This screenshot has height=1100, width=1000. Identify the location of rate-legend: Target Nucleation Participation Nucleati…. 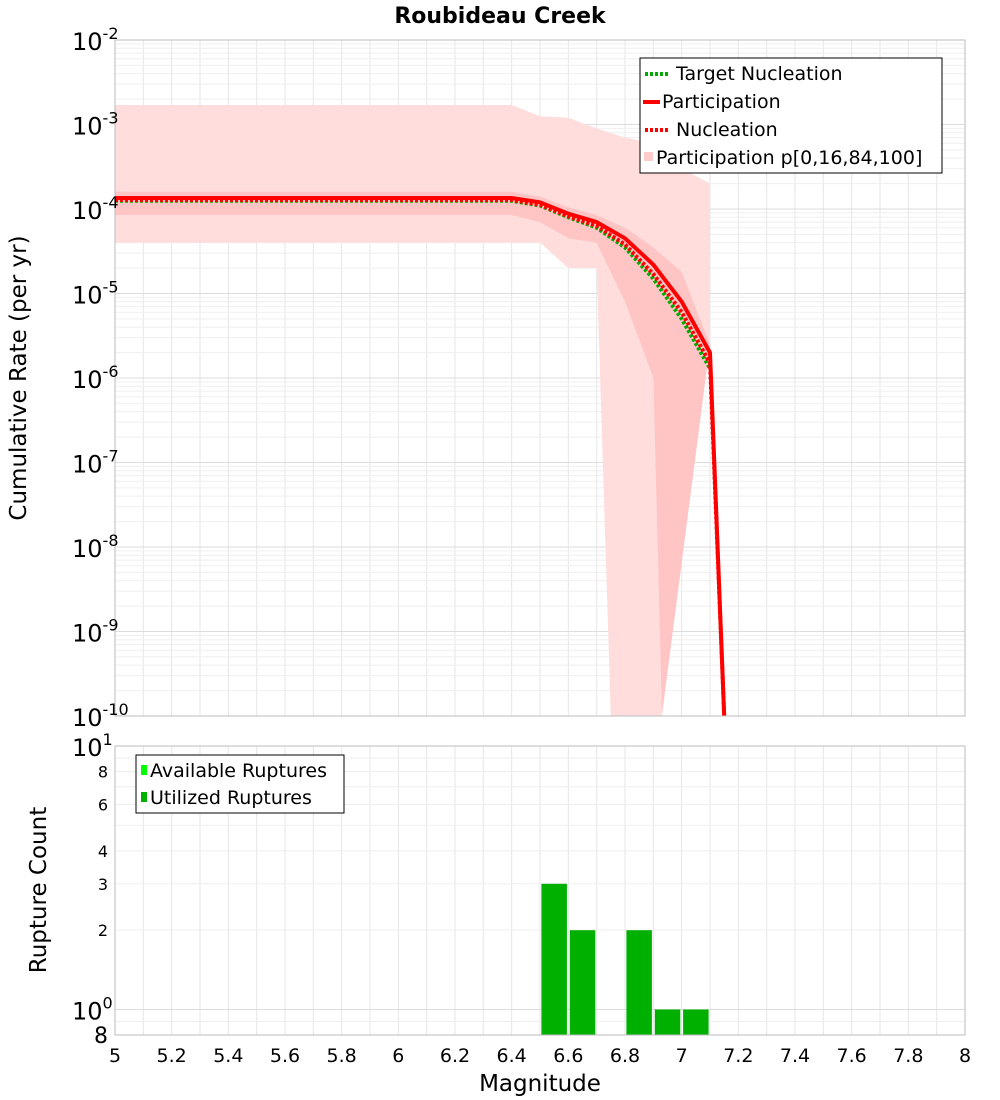
(791, 115).